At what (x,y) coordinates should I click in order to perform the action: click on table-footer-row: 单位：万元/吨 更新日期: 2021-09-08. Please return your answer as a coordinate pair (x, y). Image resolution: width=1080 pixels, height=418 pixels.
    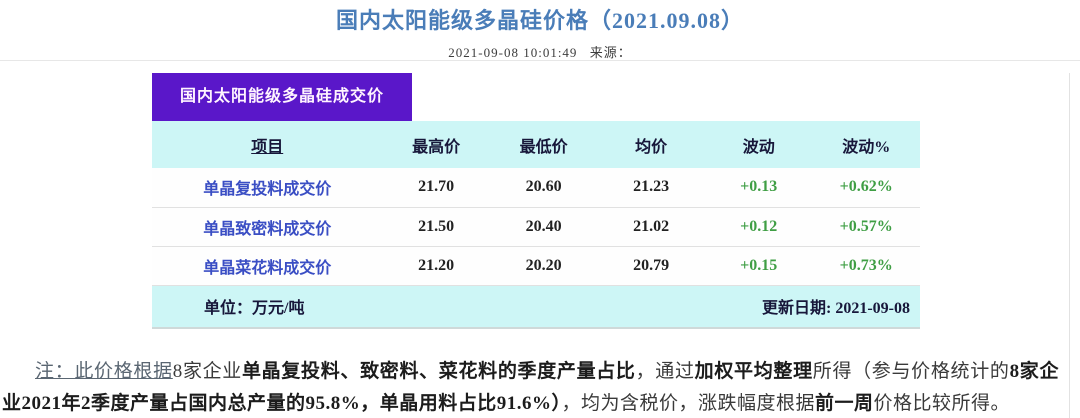
    Looking at the image, I should click on (536, 306).